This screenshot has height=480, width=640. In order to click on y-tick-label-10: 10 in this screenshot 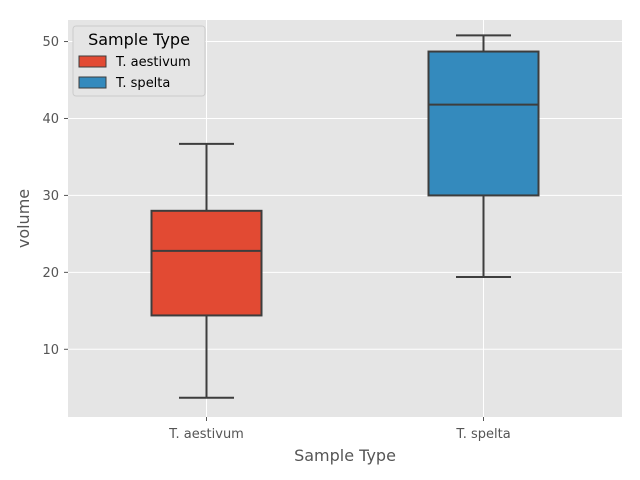, I will do `click(50, 350)`.